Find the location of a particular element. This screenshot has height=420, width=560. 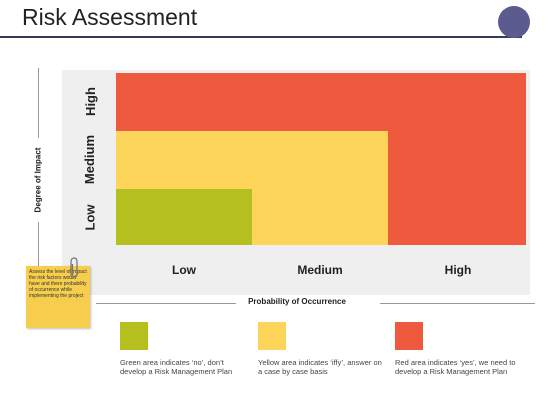

y-axis-line-bottom is located at coordinates (38, 246).